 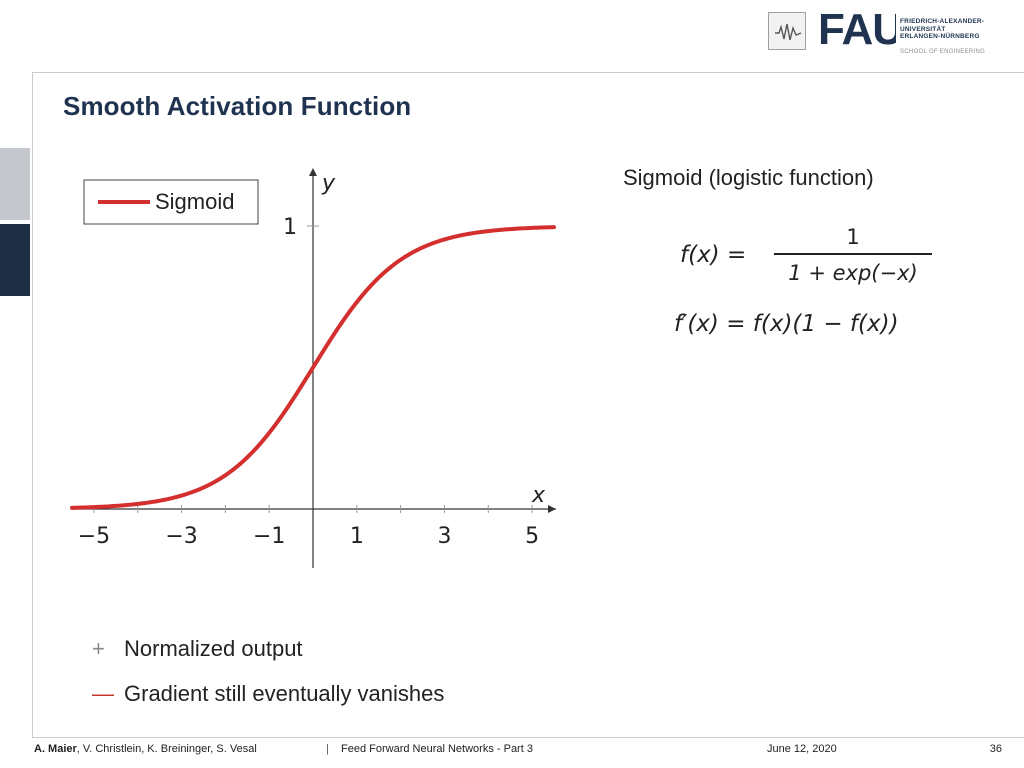 I want to click on formula-heading: Sigmoid (logistic function), so click(x=748, y=177).